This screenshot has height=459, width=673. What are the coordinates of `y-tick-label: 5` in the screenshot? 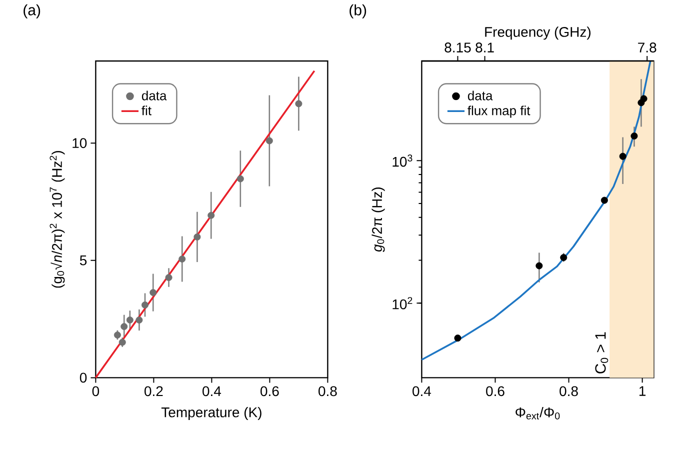 It's located at (83, 261).